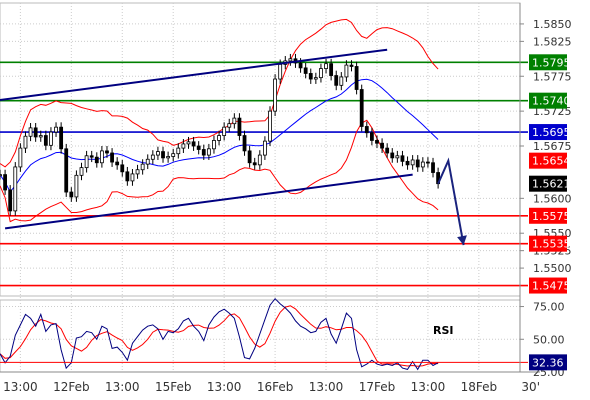 The image size is (590, 400). What do you see at coordinates (552, 146) in the screenshot?
I see `price-tick-label: 1.5675` at bounding box center [552, 146].